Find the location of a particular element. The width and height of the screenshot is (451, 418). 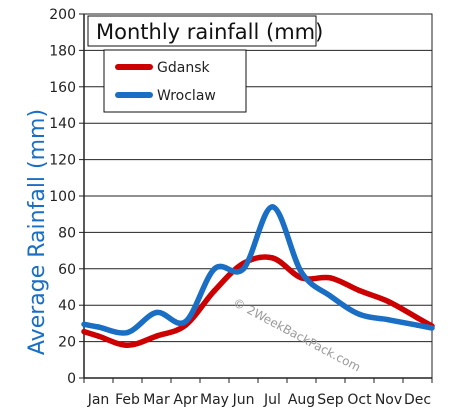

x-tick-label: Sep is located at coordinates (330, 400).